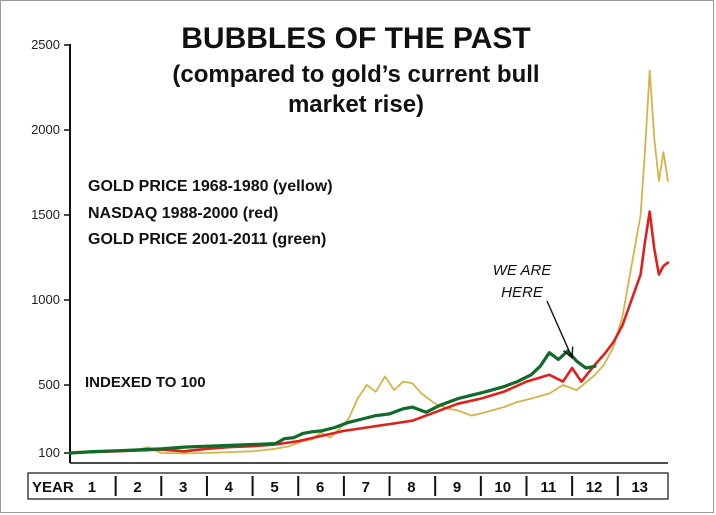  Describe the element at coordinates (207, 239) in the screenshot. I see `legend-entry-green: GOLD PRICE 2001-2011 (green)` at that location.